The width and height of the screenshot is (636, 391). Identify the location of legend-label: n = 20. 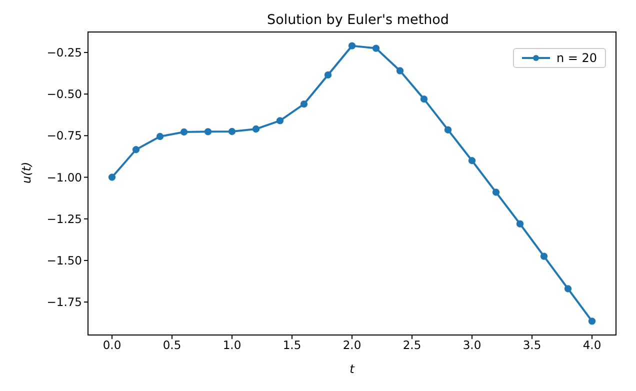
(576, 58).